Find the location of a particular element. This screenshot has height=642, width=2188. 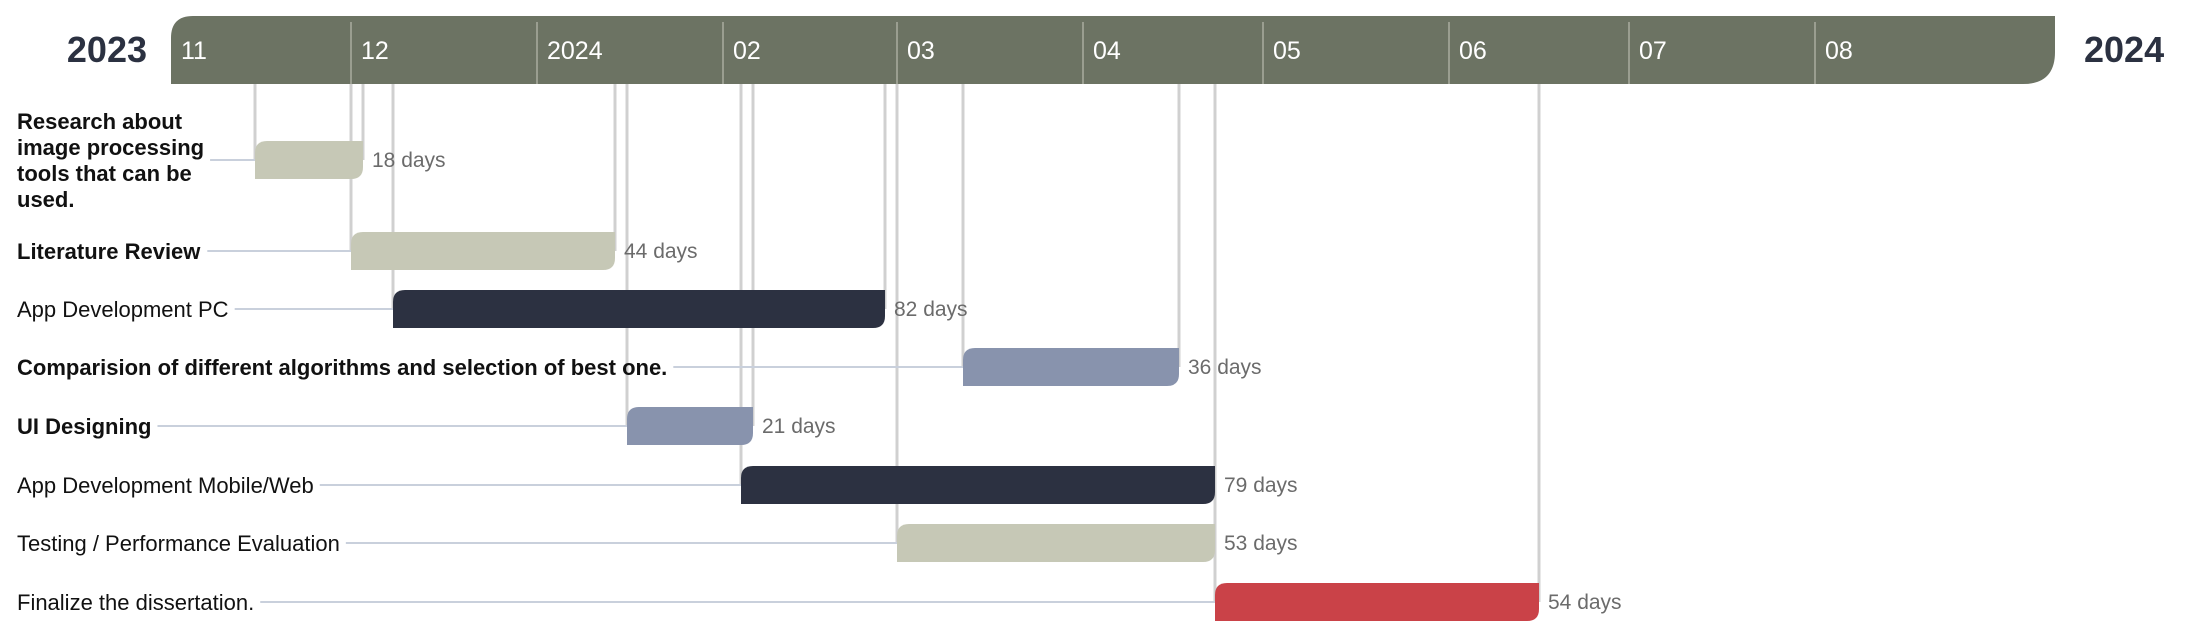

month-label: 06 is located at coordinates (1473, 51).